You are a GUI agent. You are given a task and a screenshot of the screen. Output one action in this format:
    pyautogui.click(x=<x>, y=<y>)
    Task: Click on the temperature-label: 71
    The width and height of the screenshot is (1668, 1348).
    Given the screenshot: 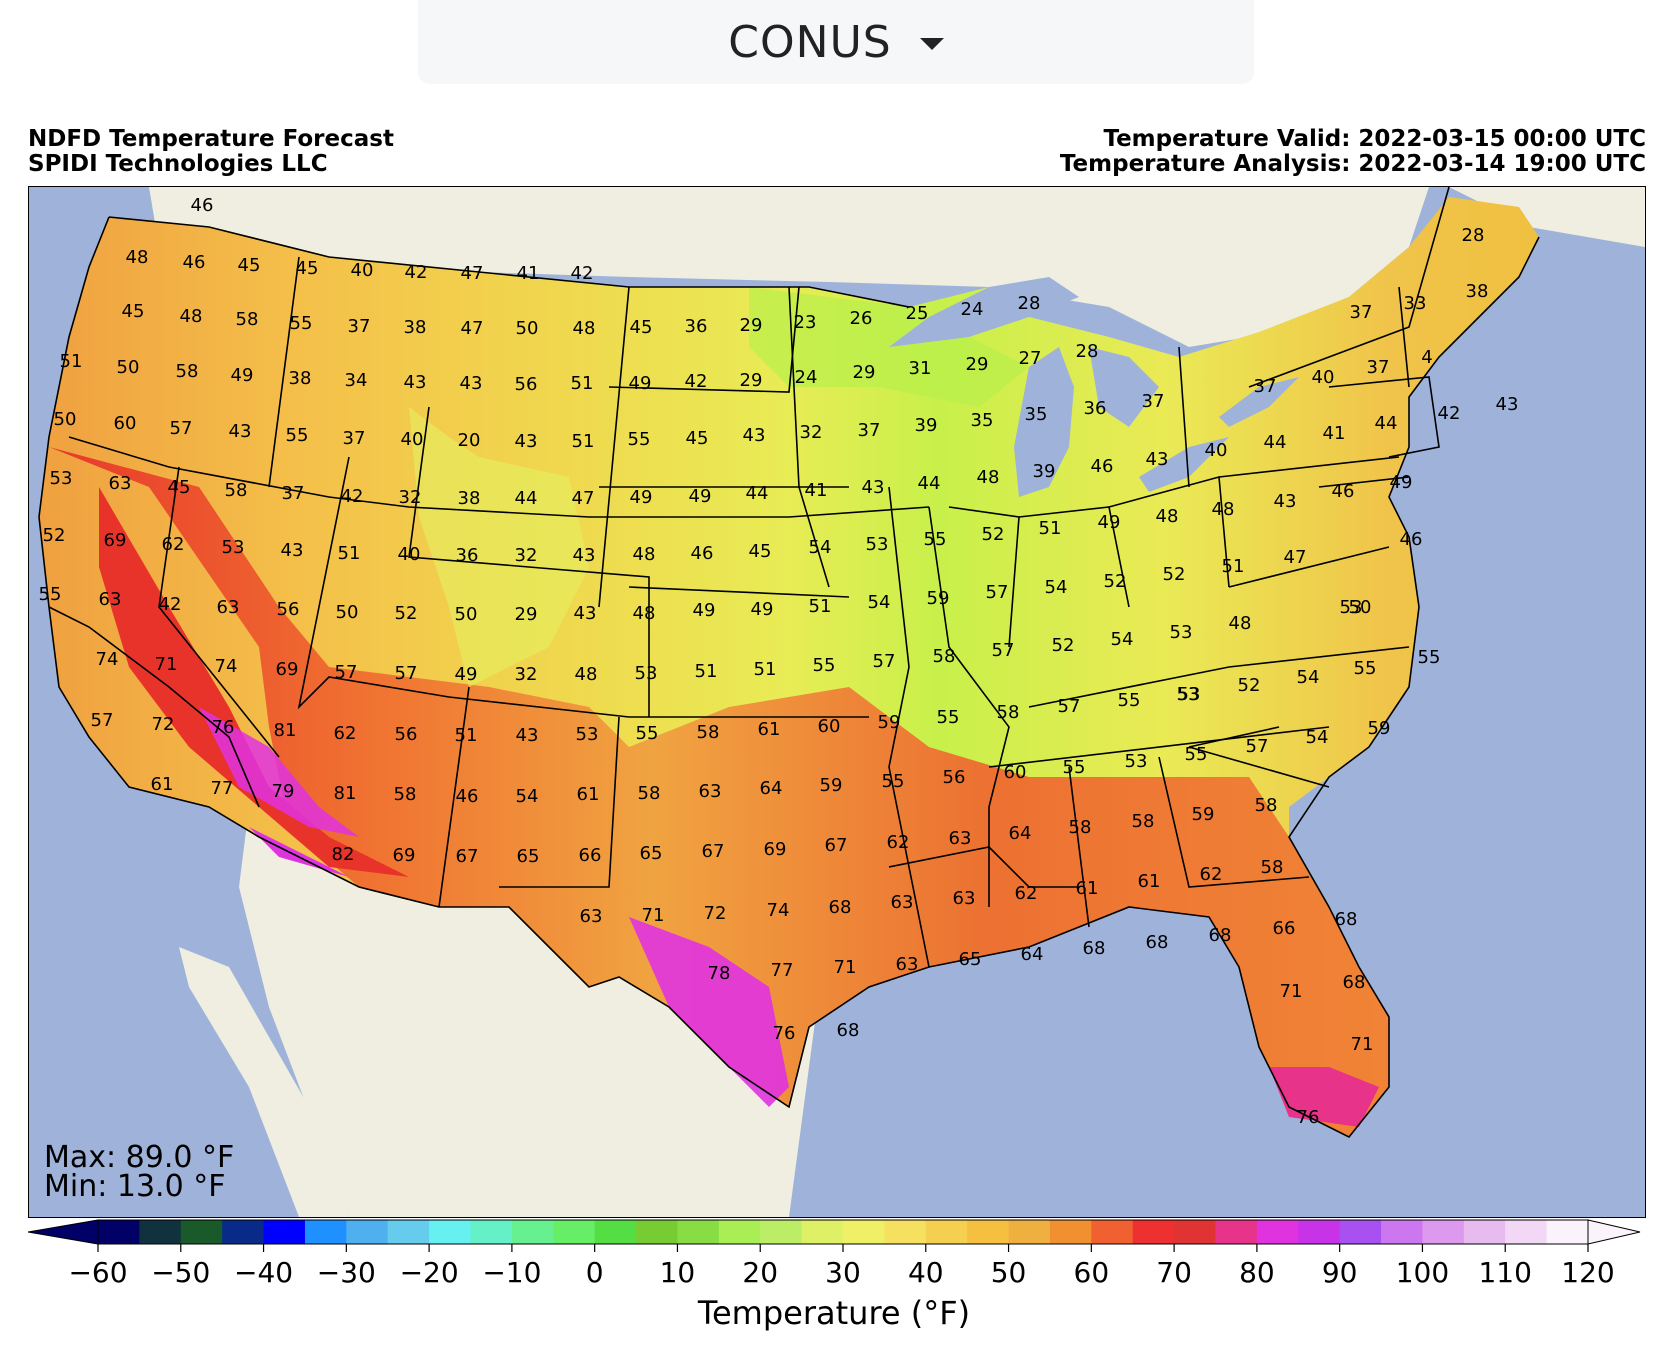 What is the action you would take?
    pyautogui.click(x=653, y=915)
    